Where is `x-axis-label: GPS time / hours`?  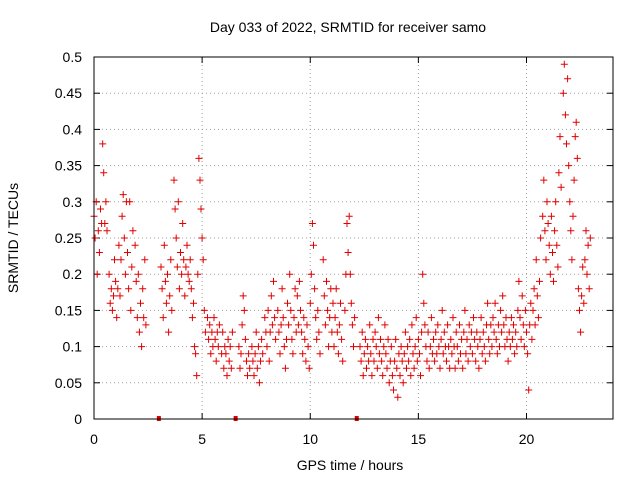 x-axis-label: GPS time / hours is located at coordinates (350, 465).